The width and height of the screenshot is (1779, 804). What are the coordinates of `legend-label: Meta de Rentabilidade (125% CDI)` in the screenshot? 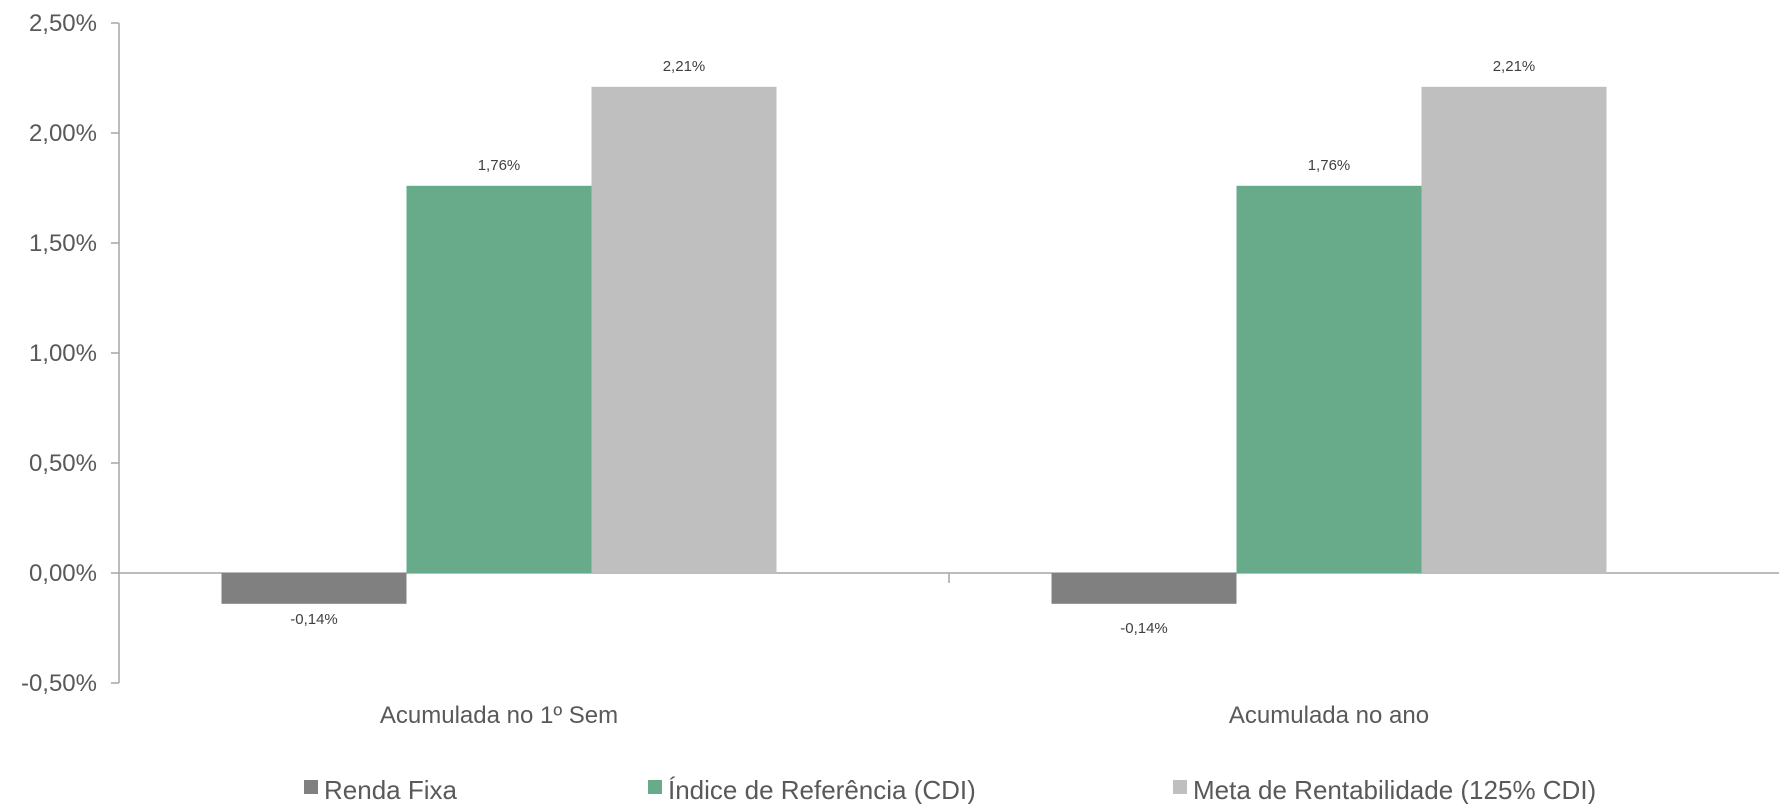 It's located at (1394, 789).